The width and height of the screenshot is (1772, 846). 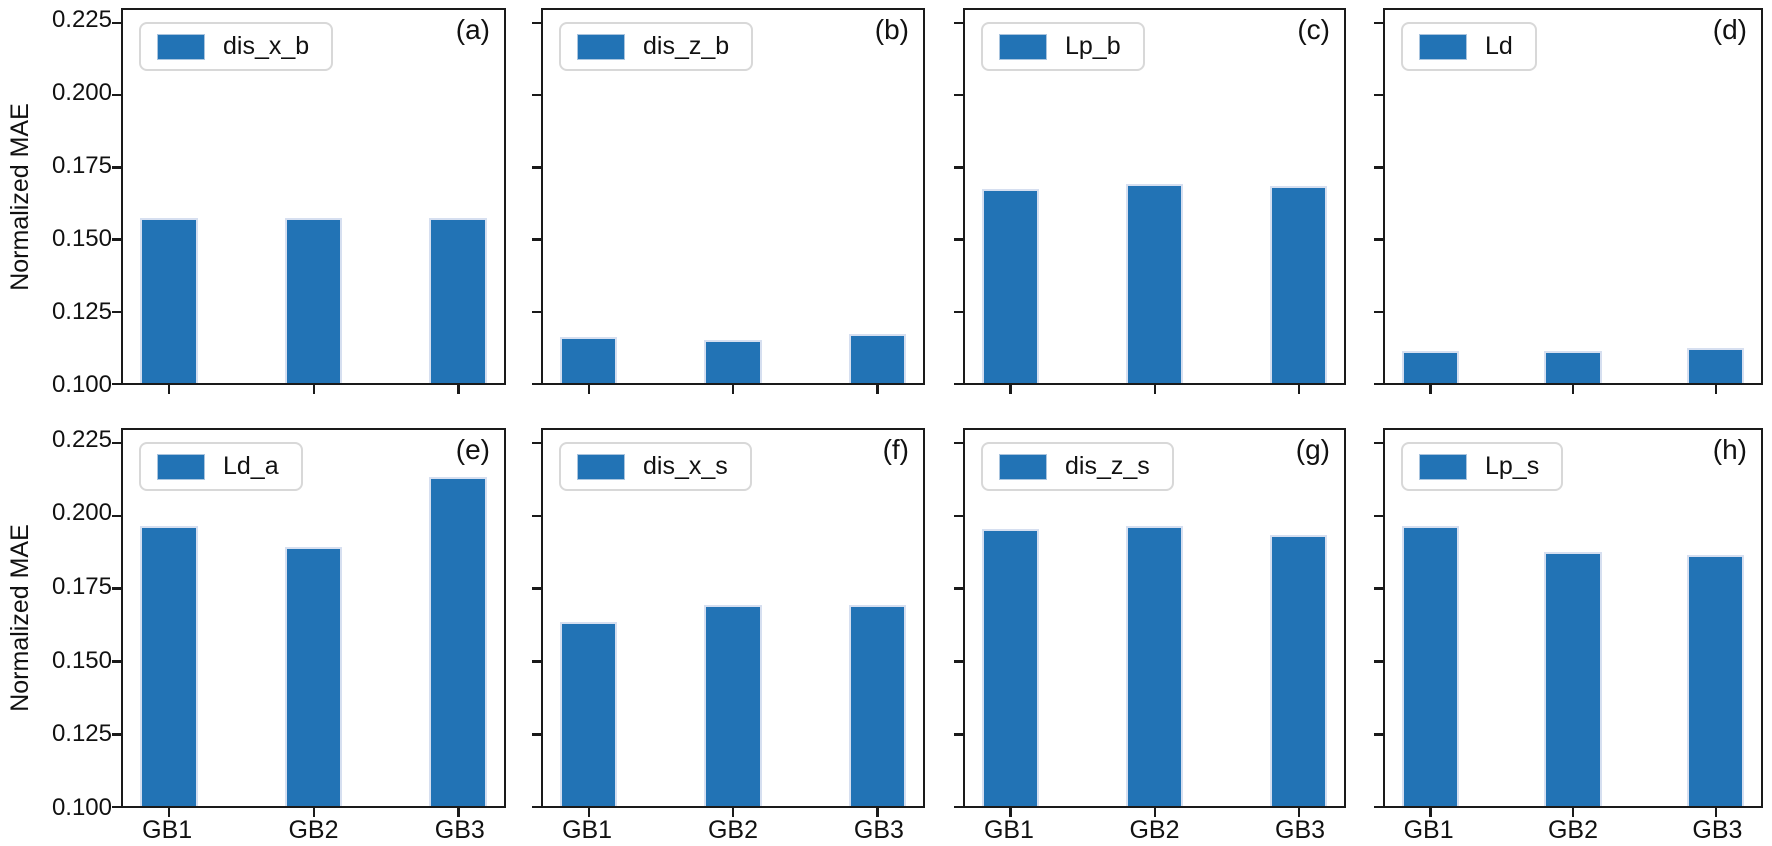 I want to click on legend: dis_z_s, so click(x=1077, y=466).